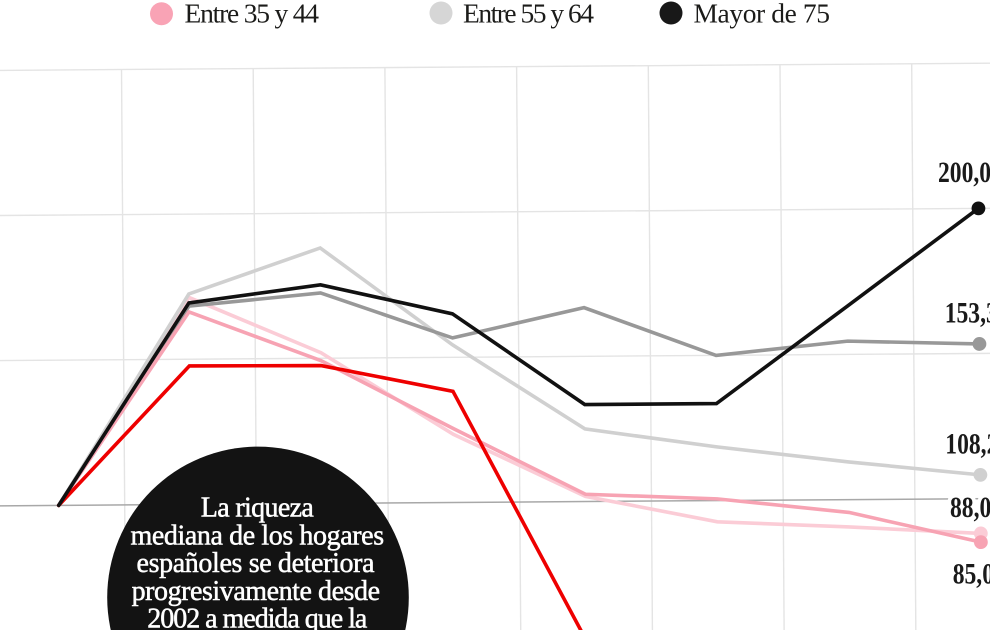  I want to click on svg-text: 153,3, so click(967, 312).